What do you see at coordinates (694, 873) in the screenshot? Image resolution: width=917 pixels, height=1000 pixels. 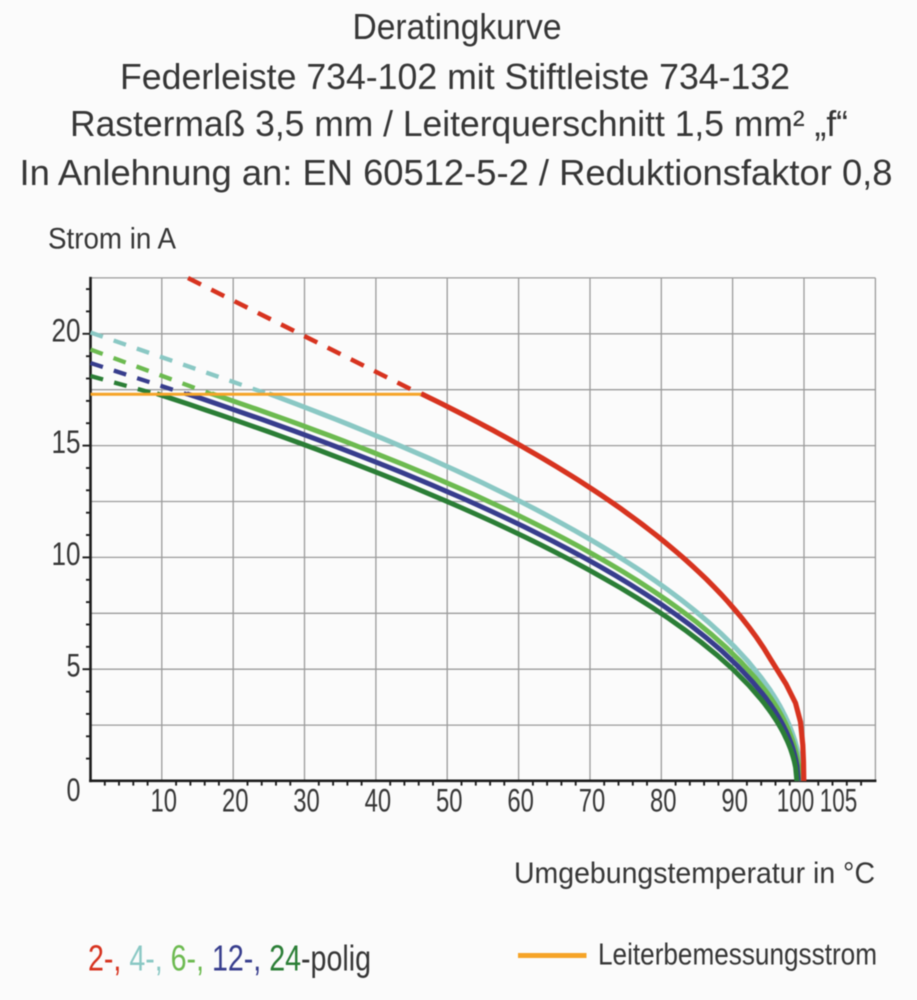 I see `svg-text: Umgebungstemperatur in °C` at bounding box center [694, 873].